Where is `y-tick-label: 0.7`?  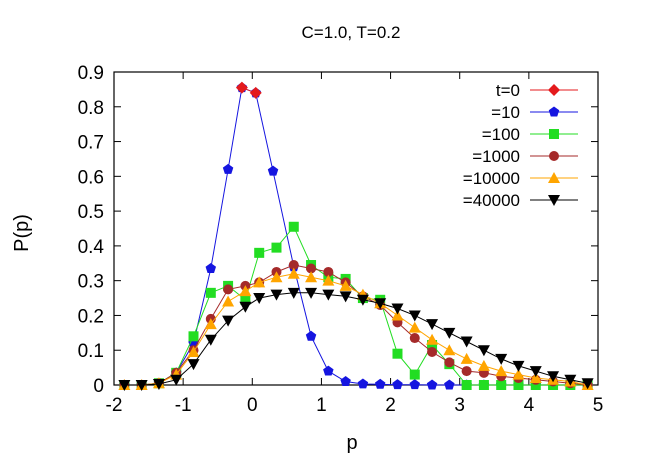 y-tick-label: 0.7 is located at coordinates (91, 143).